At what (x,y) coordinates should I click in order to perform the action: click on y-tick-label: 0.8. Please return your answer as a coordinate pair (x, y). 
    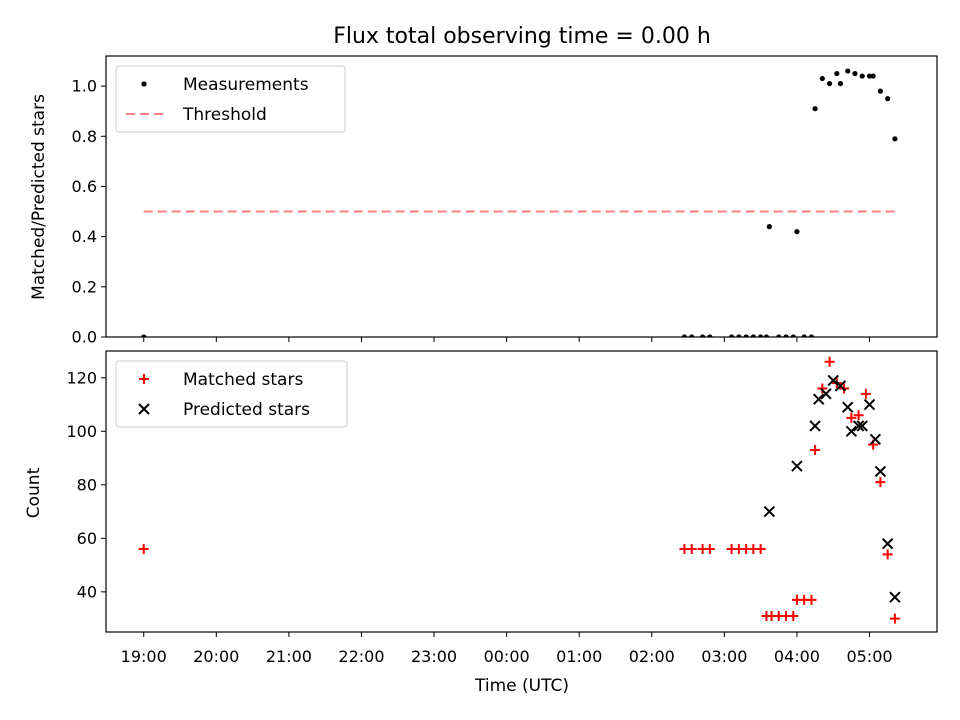
    Looking at the image, I should click on (84, 136).